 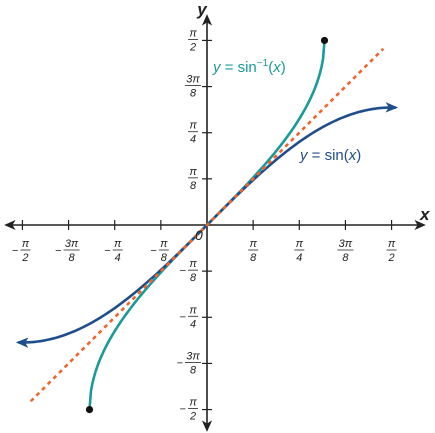 I want to click on x-tick-label: π4, so click(x=299, y=251).